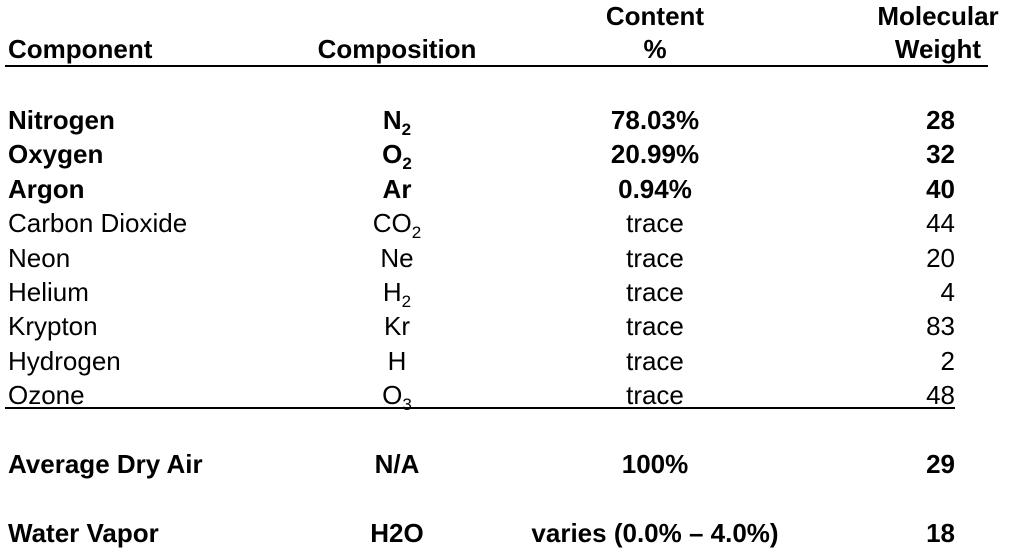 This screenshot has height=556, width=1013. What do you see at coordinates (947, 360) in the screenshot?
I see `weight-cell: 2` at bounding box center [947, 360].